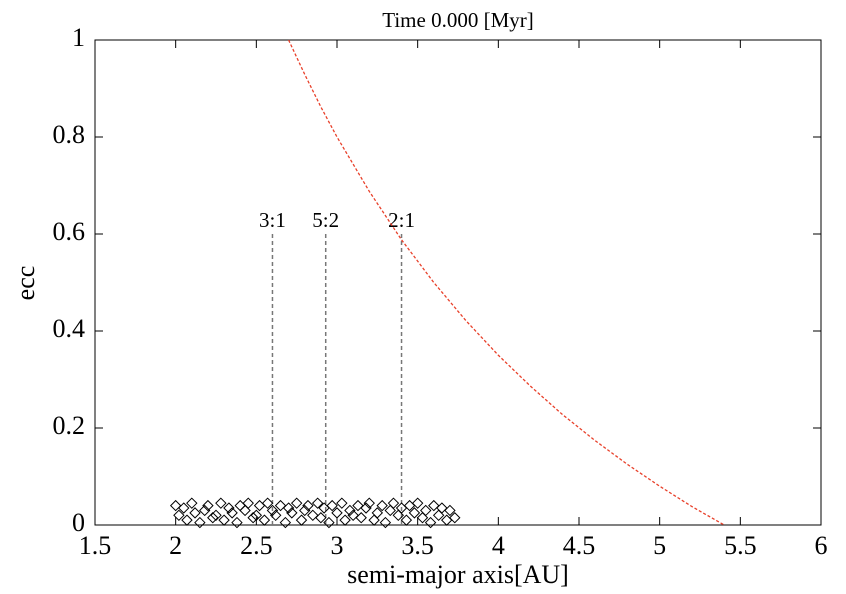 This screenshot has height=594, width=846. Describe the element at coordinates (272, 220) in the screenshot. I see `resonance-label: 3:1` at that location.